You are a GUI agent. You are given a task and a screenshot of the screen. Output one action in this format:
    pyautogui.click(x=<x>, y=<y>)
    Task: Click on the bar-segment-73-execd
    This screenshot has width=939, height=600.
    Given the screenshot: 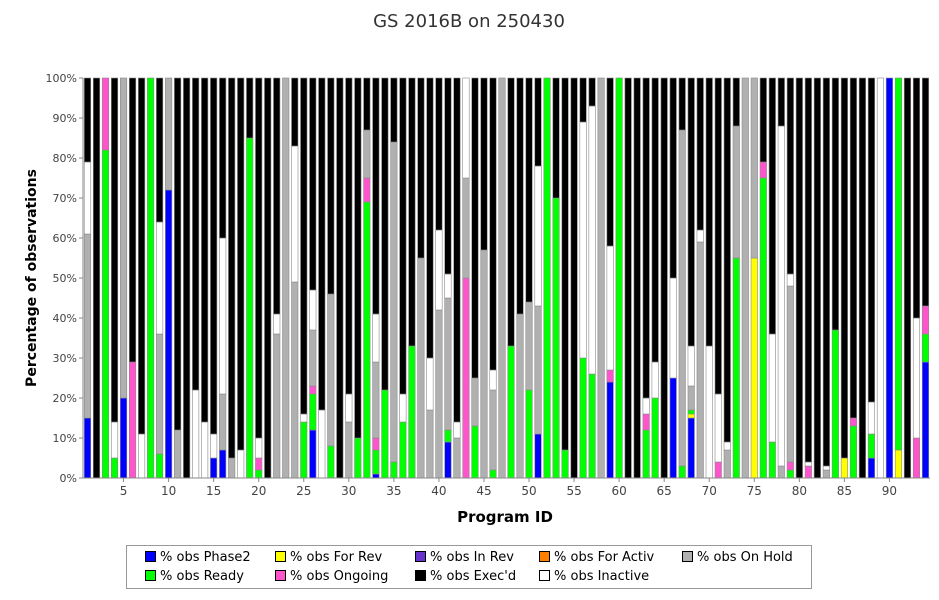 What is the action you would take?
    pyautogui.click(x=736, y=102)
    